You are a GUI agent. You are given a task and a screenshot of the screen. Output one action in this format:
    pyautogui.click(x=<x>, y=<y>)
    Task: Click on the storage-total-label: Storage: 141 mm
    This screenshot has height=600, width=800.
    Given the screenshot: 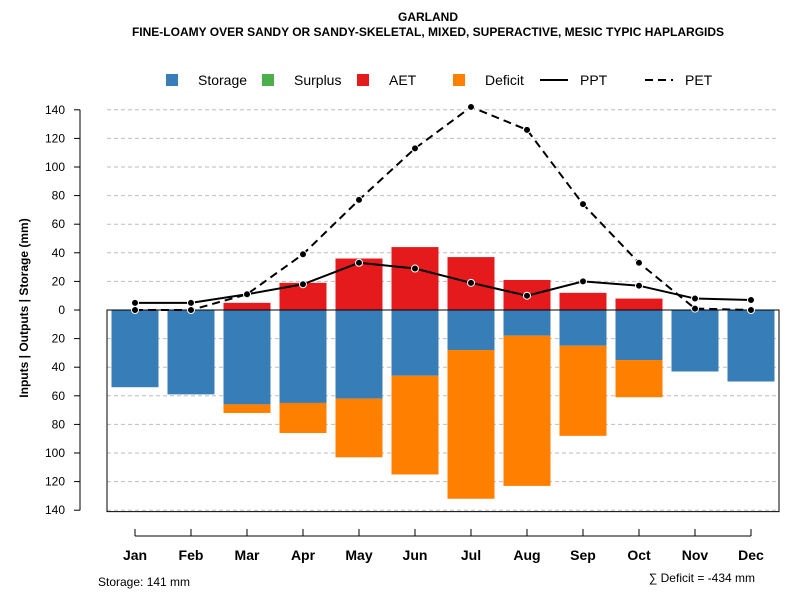 What is the action you would take?
    pyautogui.click(x=144, y=582)
    